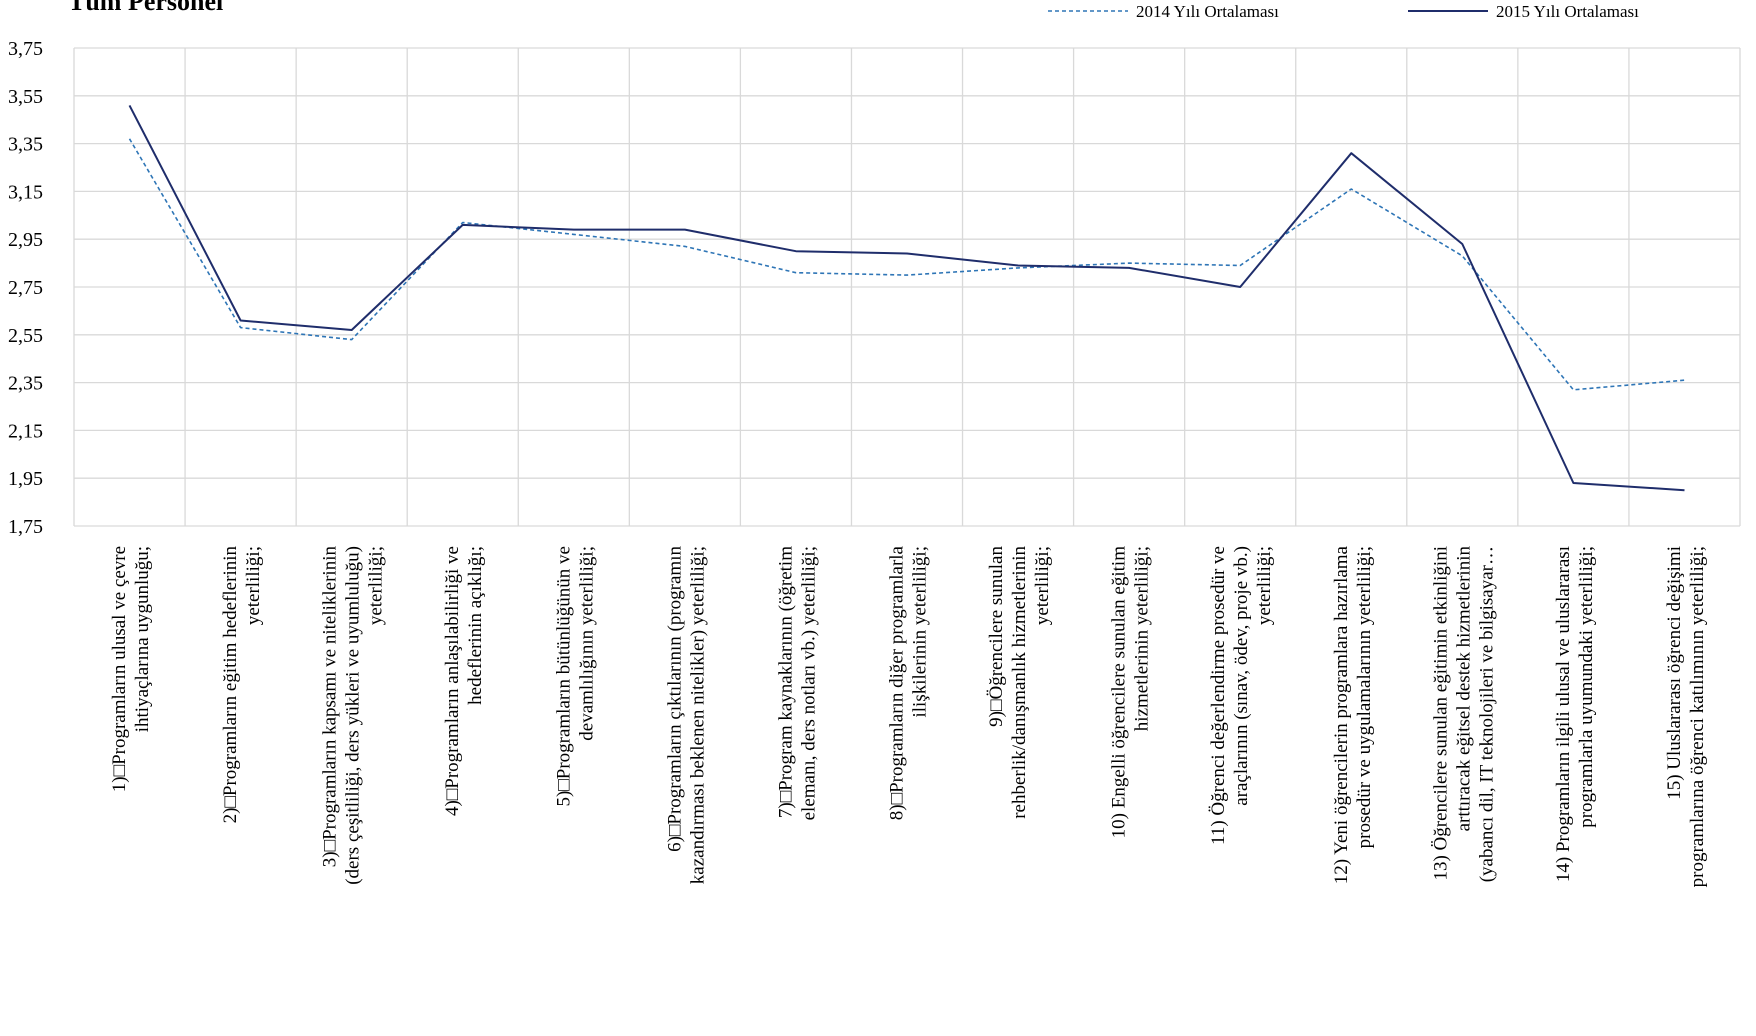  Describe the element at coordinates (1364, 697) in the screenshot. I see `x-tick-label: prosedür ve uygulamalarının yeterliliği;` at that location.